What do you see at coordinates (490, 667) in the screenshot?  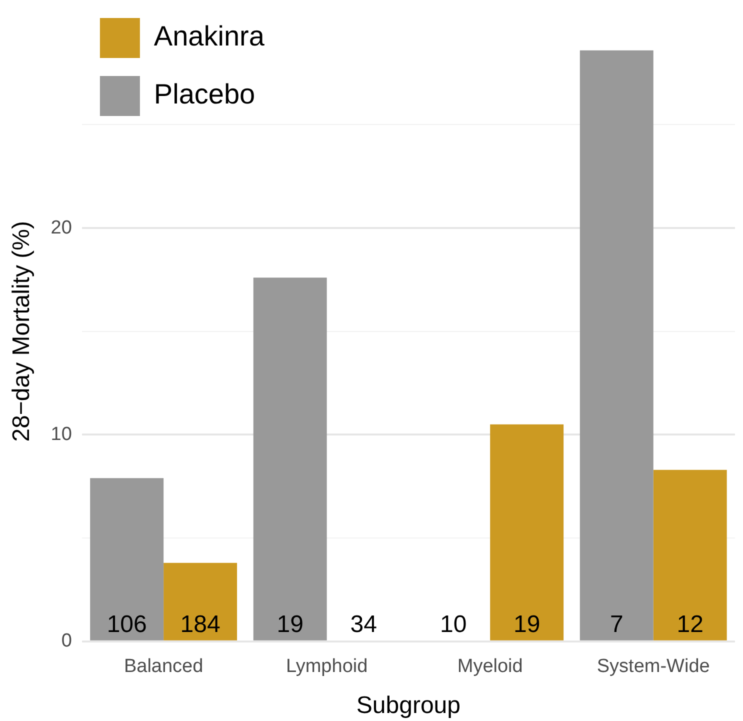 I see `x-tick-label: Myeloid` at bounding box center [490, 667].